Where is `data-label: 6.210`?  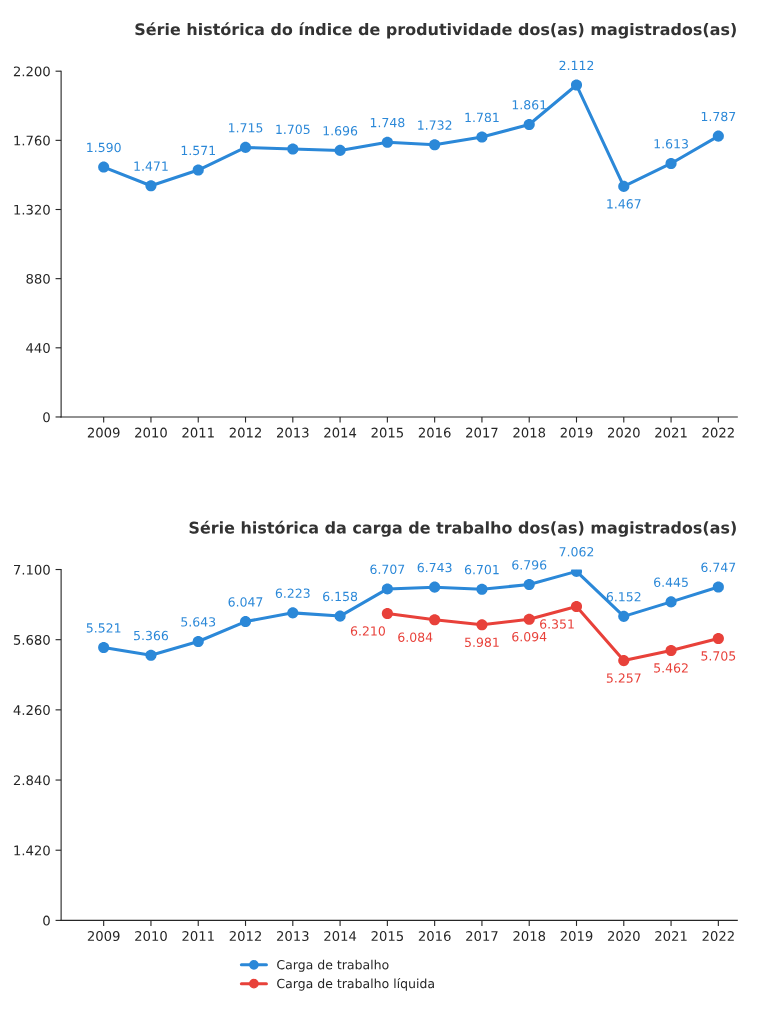
data-label: 6.210 is located at coordinates (367, 631).